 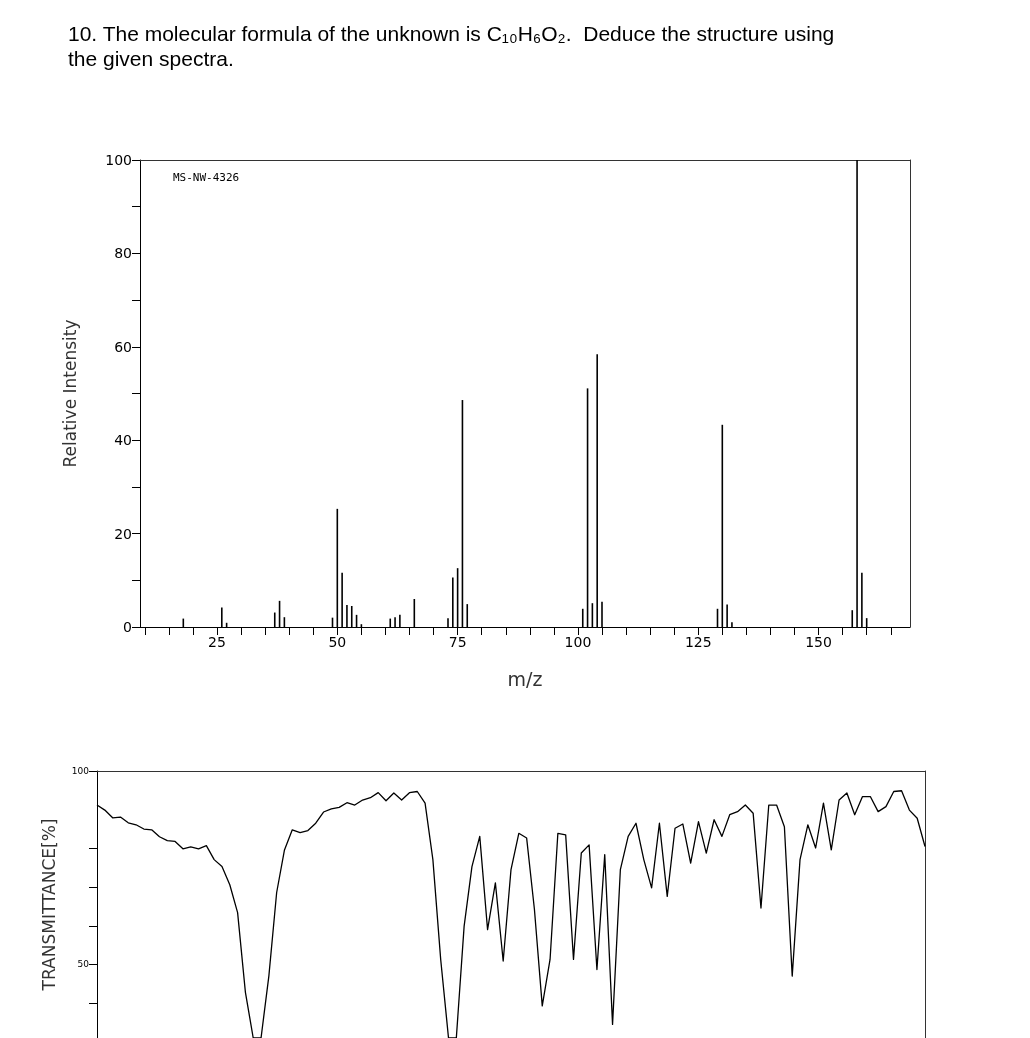 What do you see at coordinates (578, 642) in the screenshot?
I see `x-tick-label: 100` at bounding box center [578, 642].